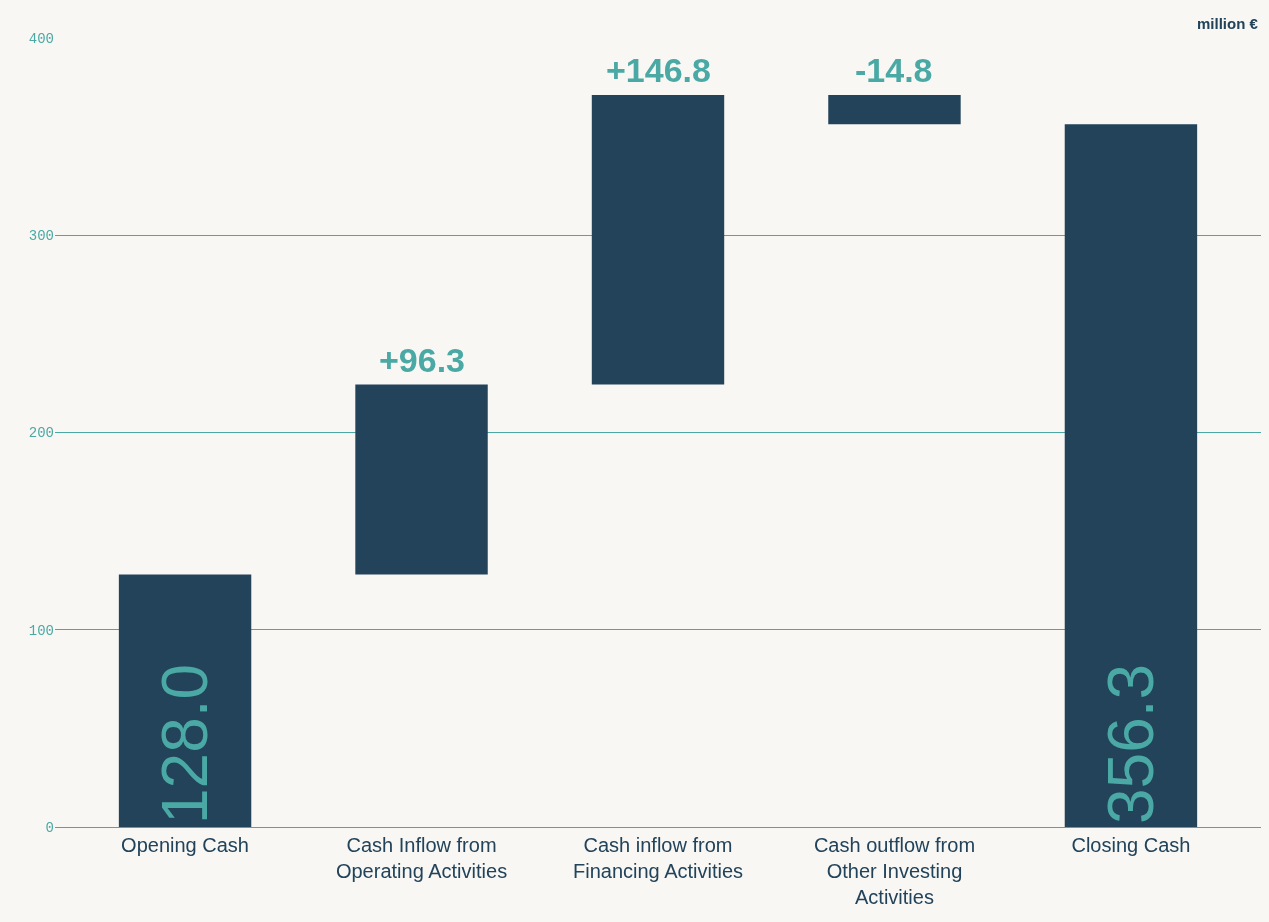 The width and height of the screenshot is (1269, 922). I want to click on y-tick-label: 300, so click(41, 236).